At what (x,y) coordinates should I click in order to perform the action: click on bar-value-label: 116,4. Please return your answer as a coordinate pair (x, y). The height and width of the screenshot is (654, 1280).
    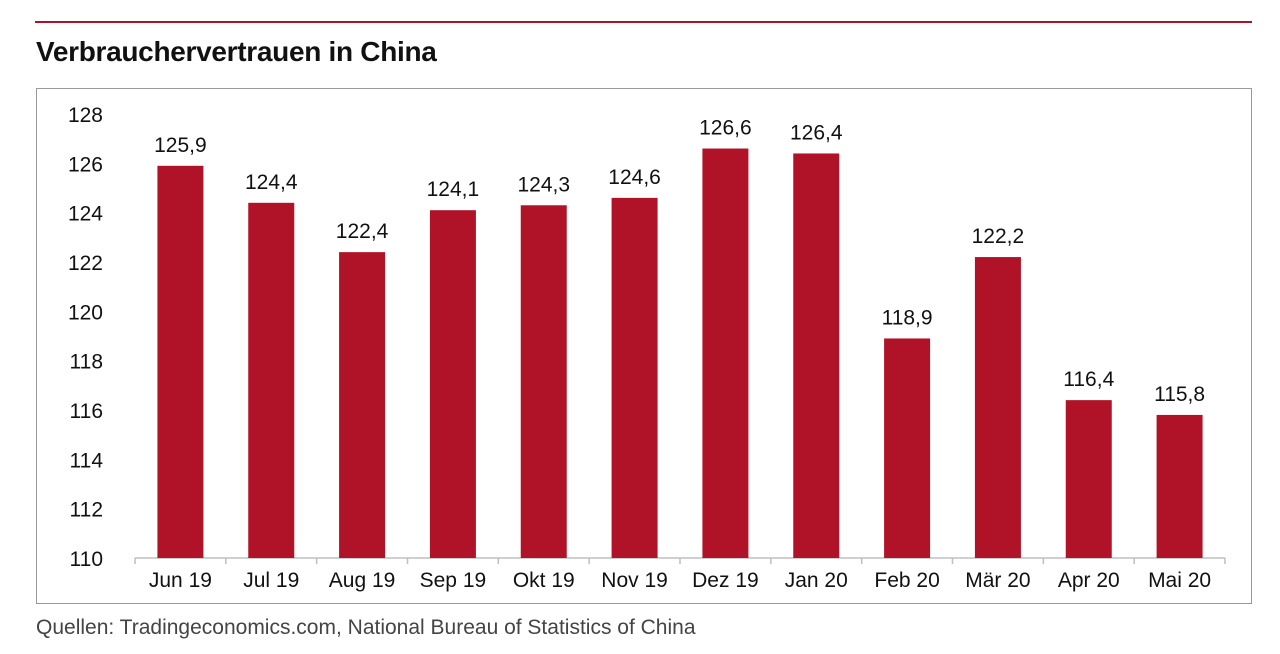
    Looking at the image, I should click on (1088, 379).